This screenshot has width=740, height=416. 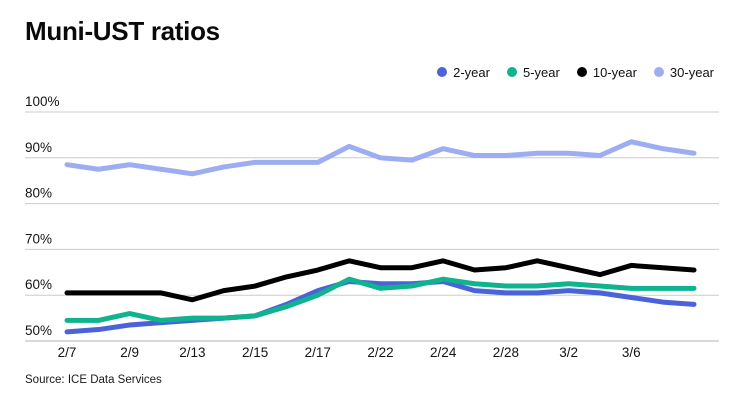 I want to click on y-axis-label-80: 80%, so click(x=38, y=193).